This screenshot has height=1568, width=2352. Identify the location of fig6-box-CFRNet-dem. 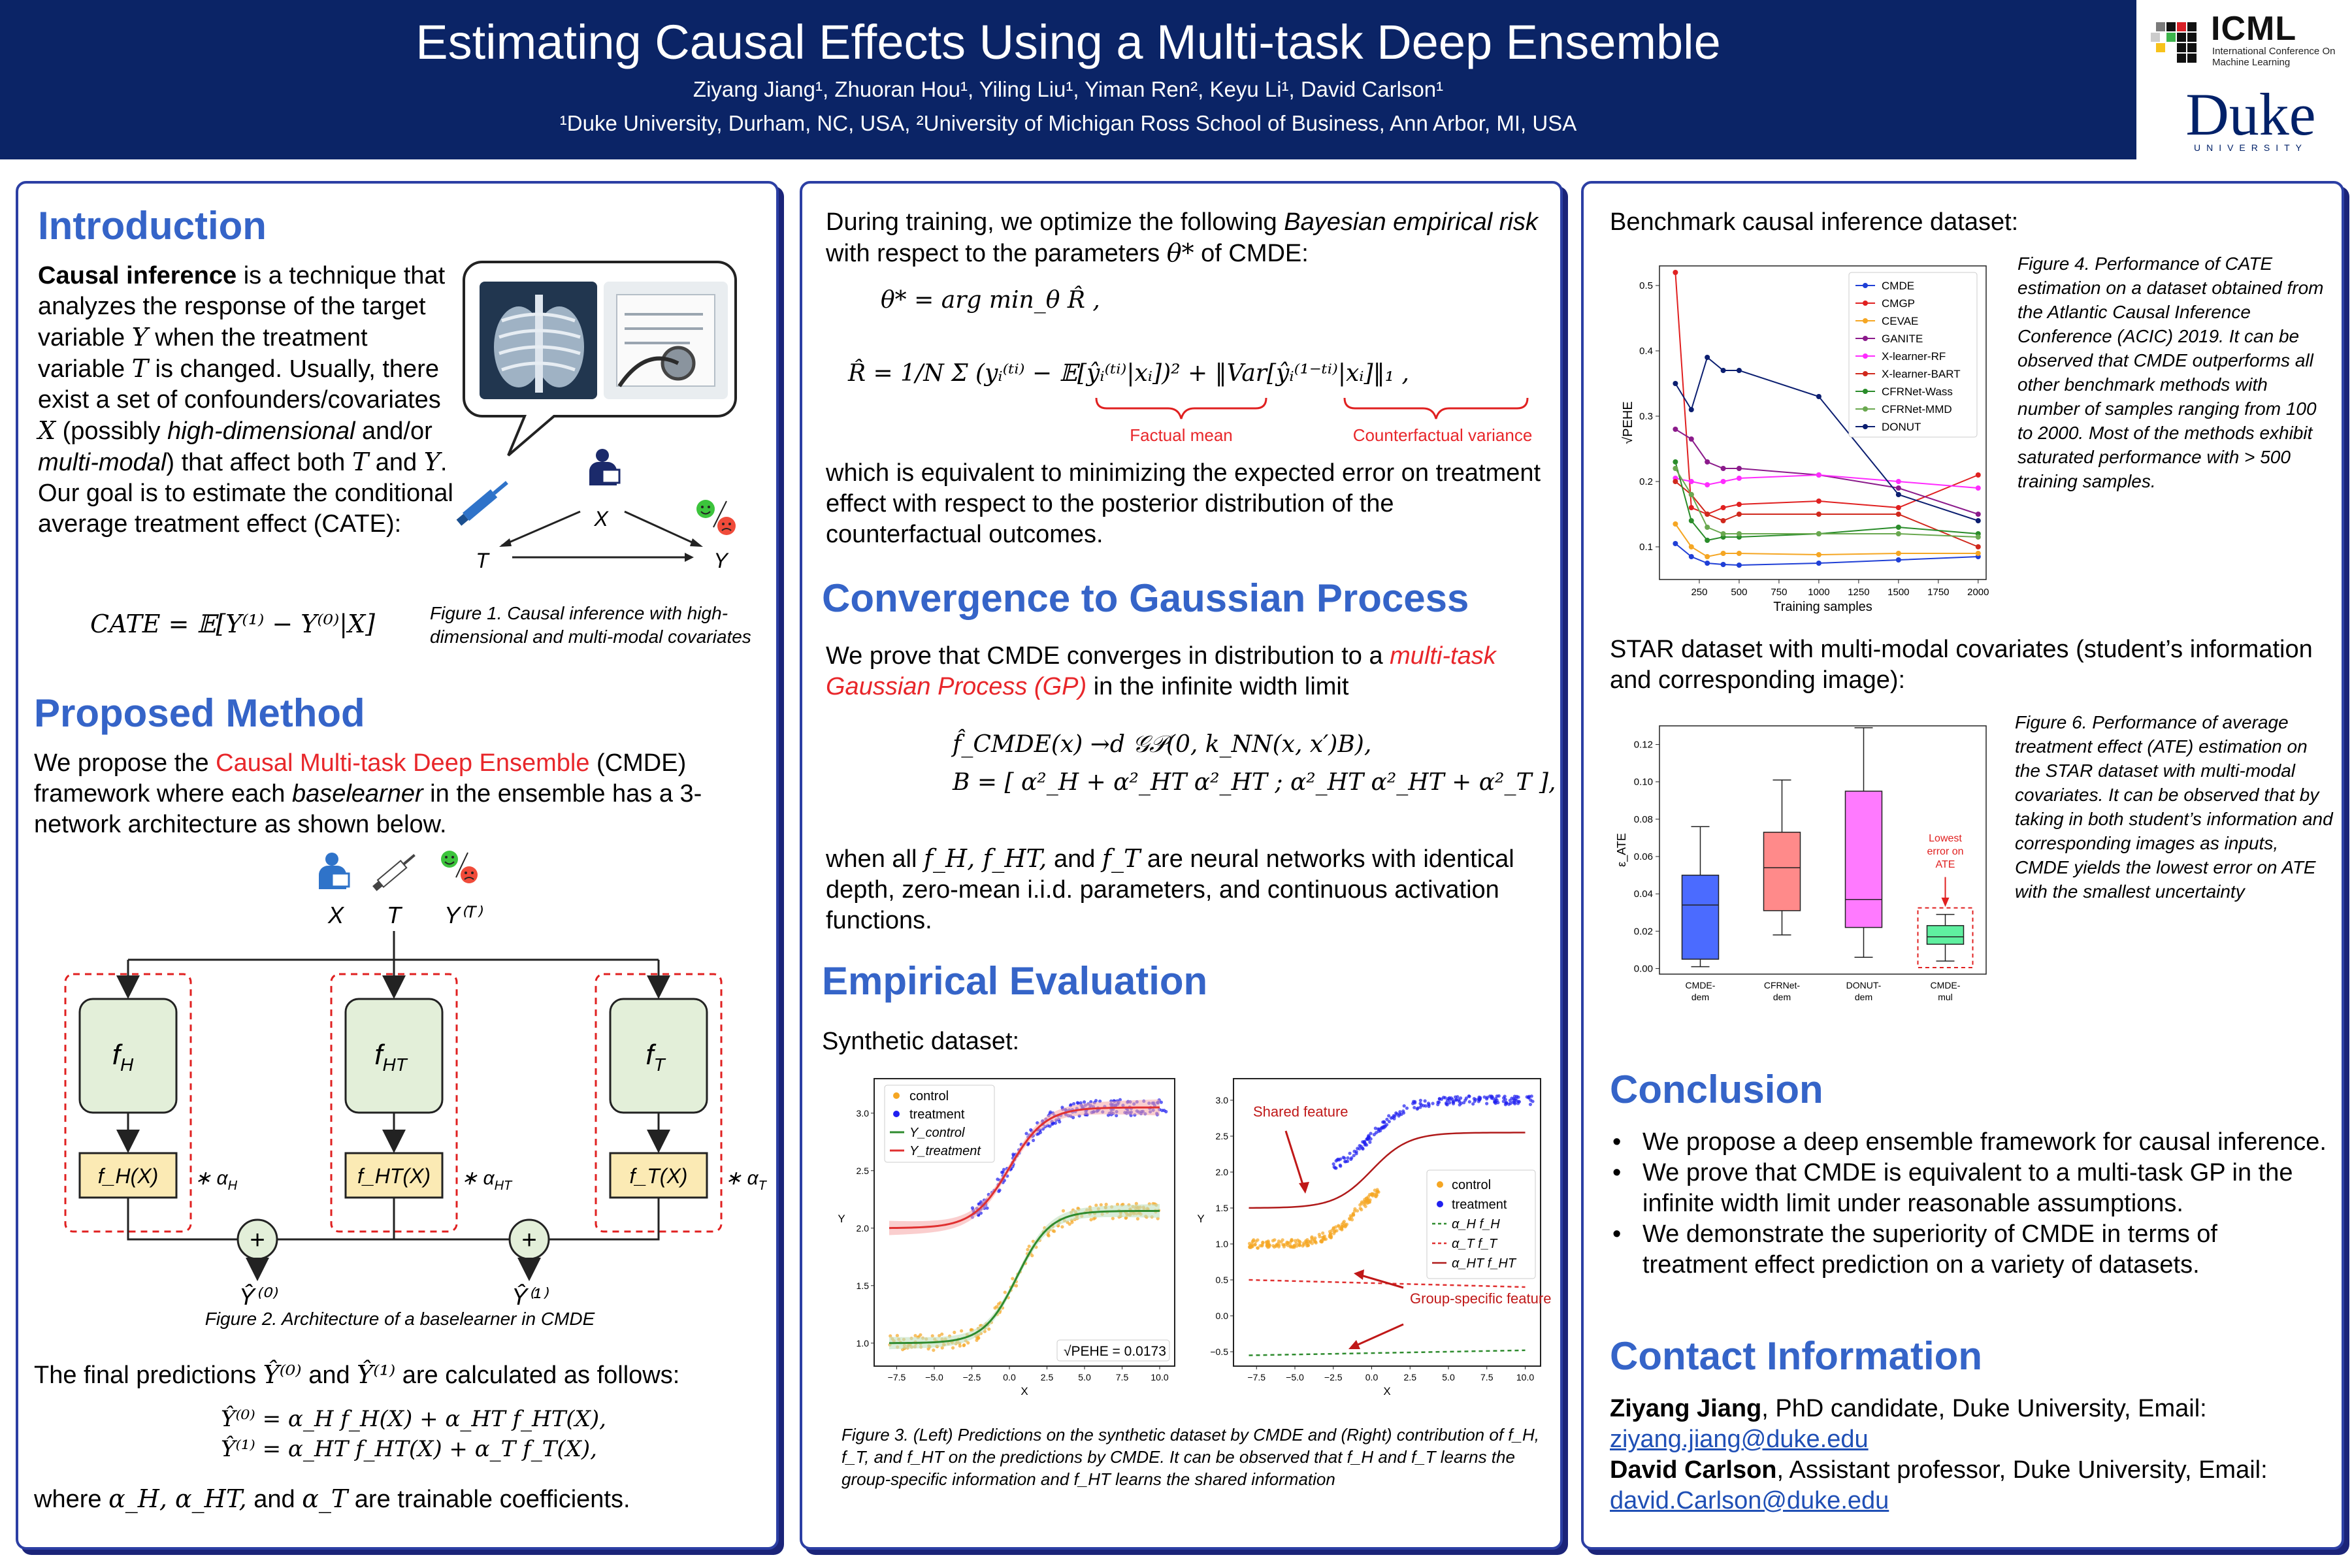
(1782, 871).